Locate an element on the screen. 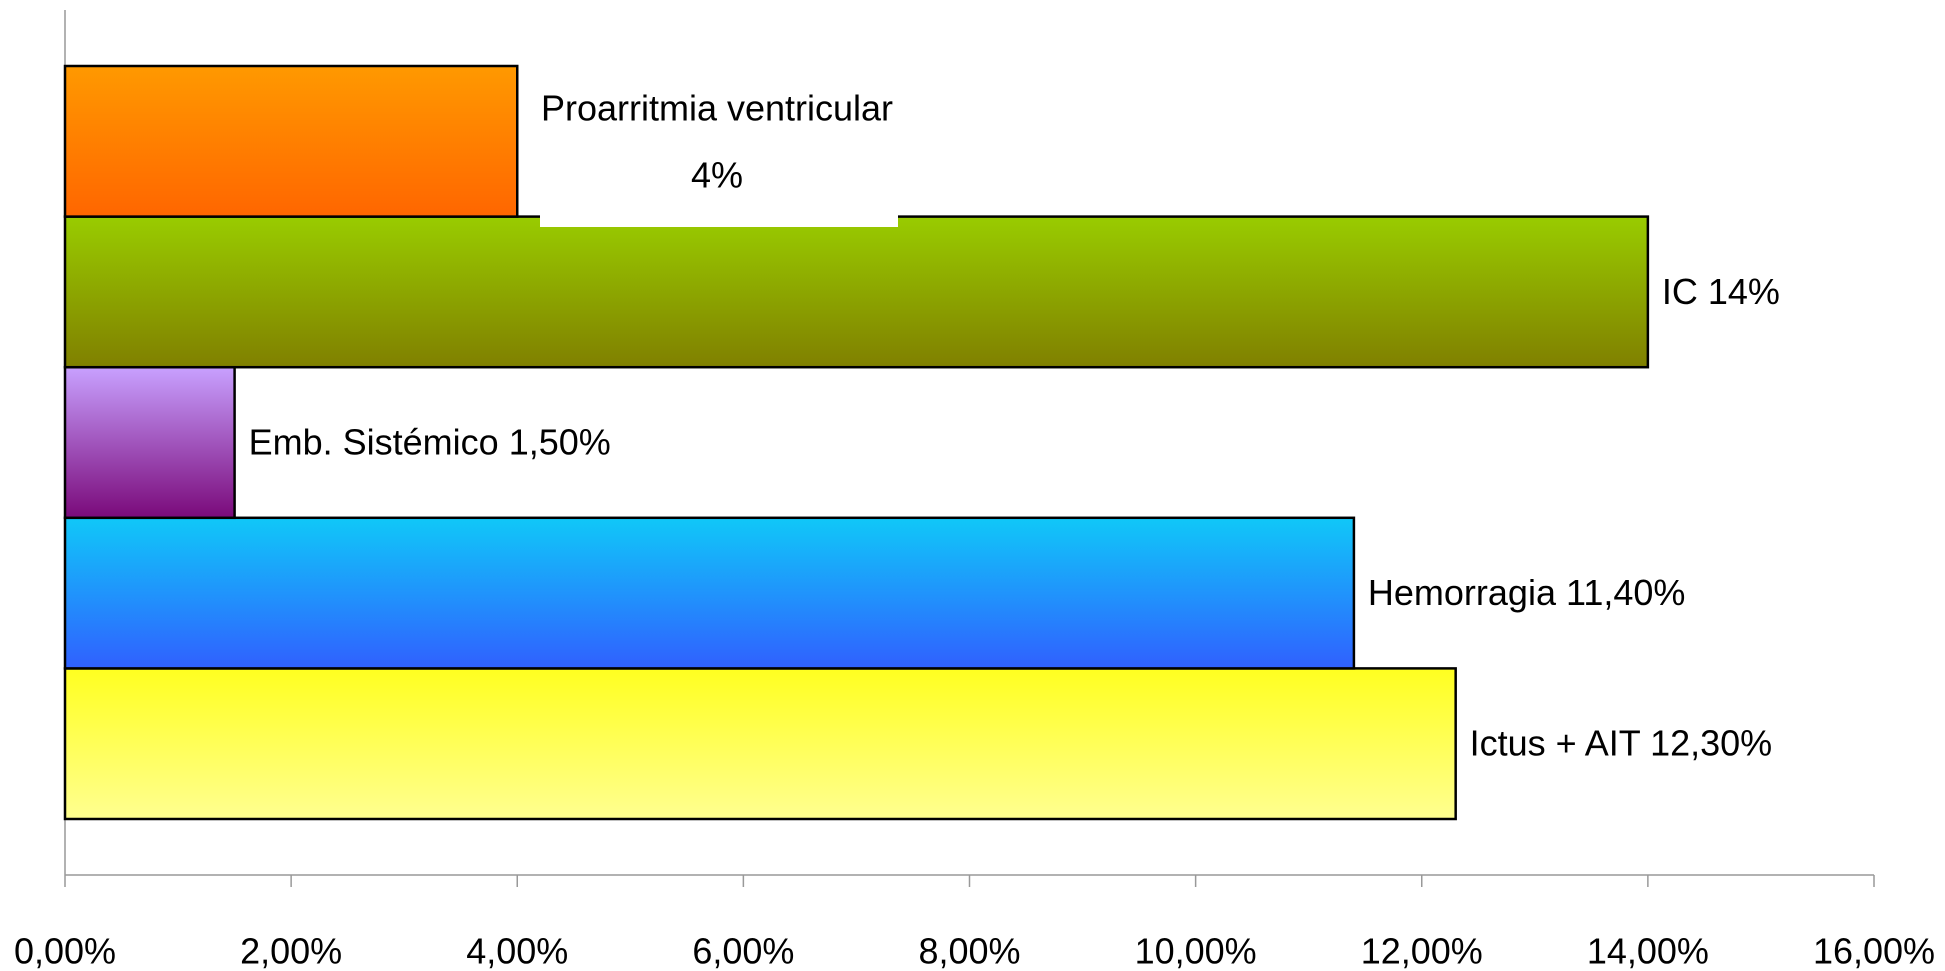 Image resolution: width=1945 pixels, height=971 pixels. data-label: Emb. Sistémico 1,50% is located at coordinates (430, 441).